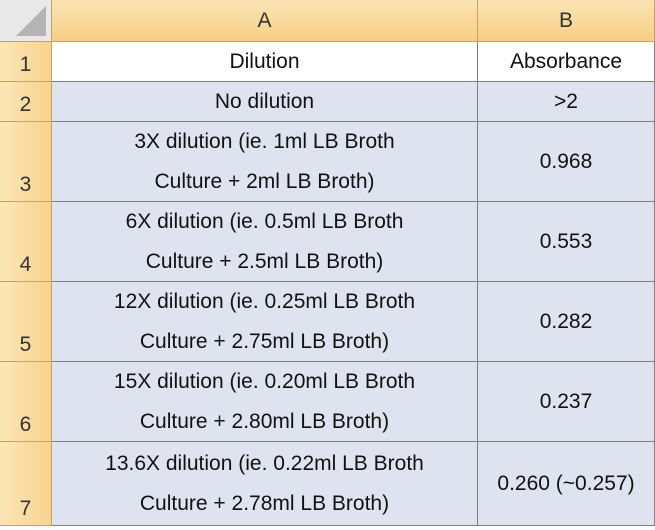  I want to click on row-header: 1, so click(26, 62).